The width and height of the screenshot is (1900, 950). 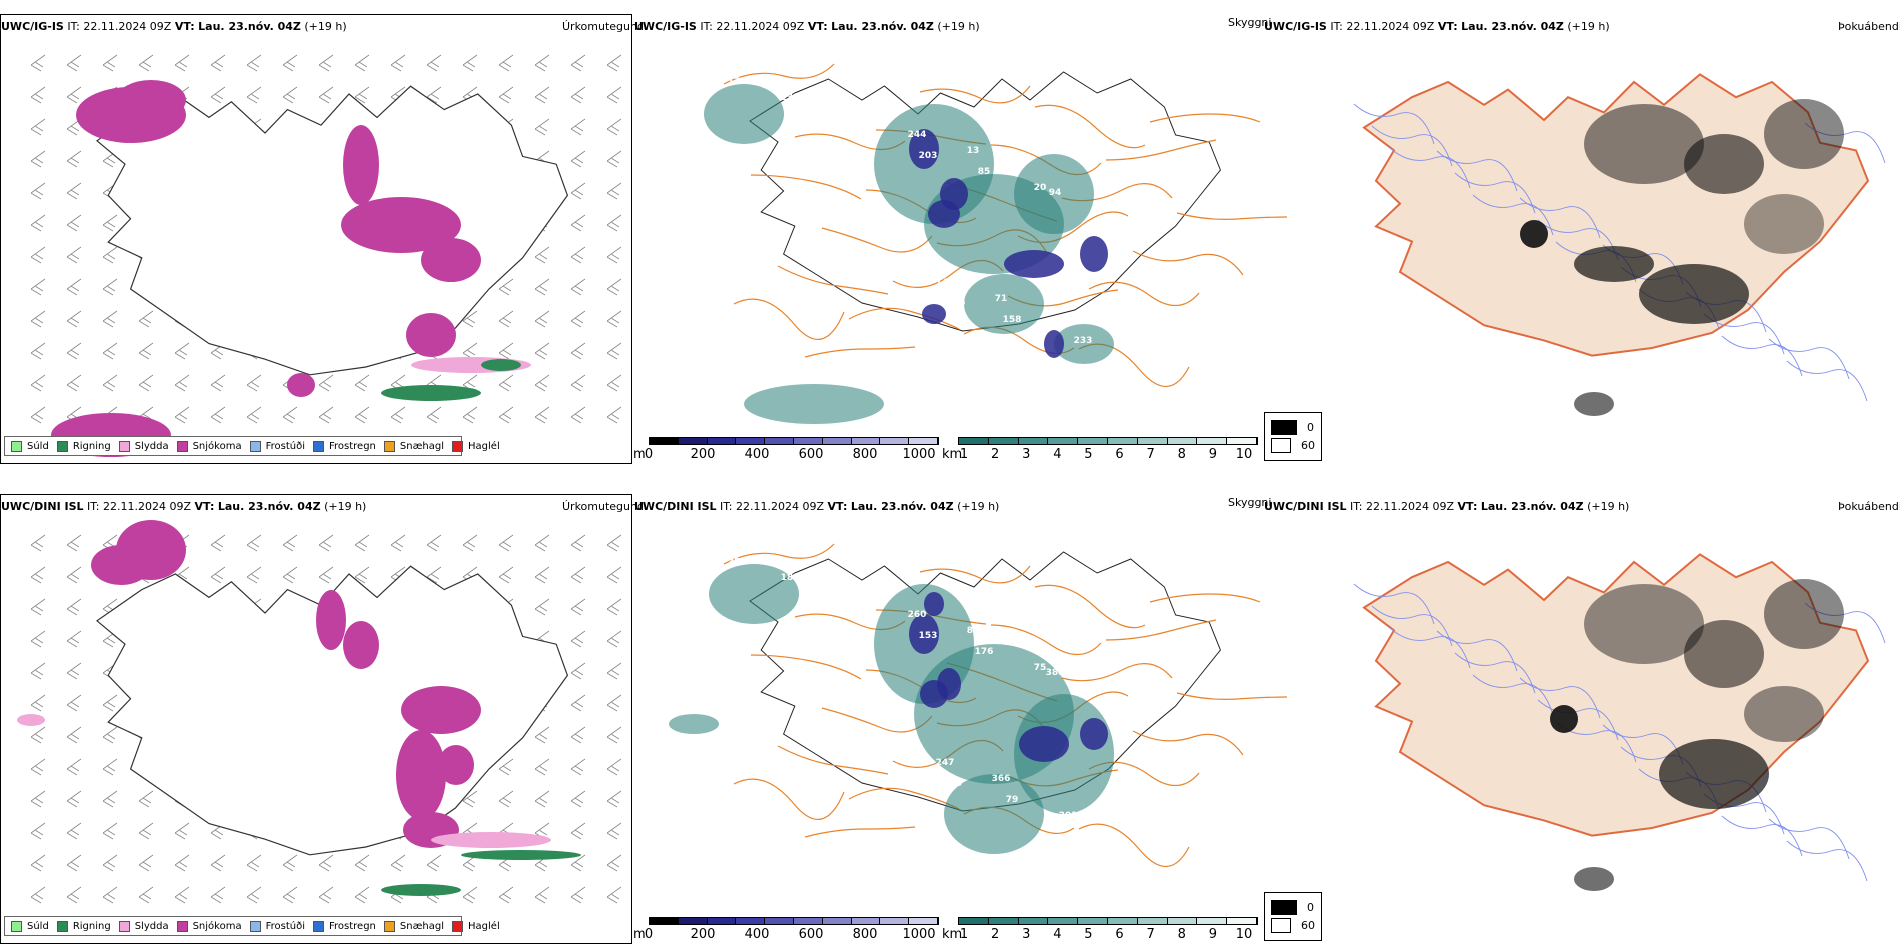 I want to click on visibility-label: 75, so click(x=1040, y=668).